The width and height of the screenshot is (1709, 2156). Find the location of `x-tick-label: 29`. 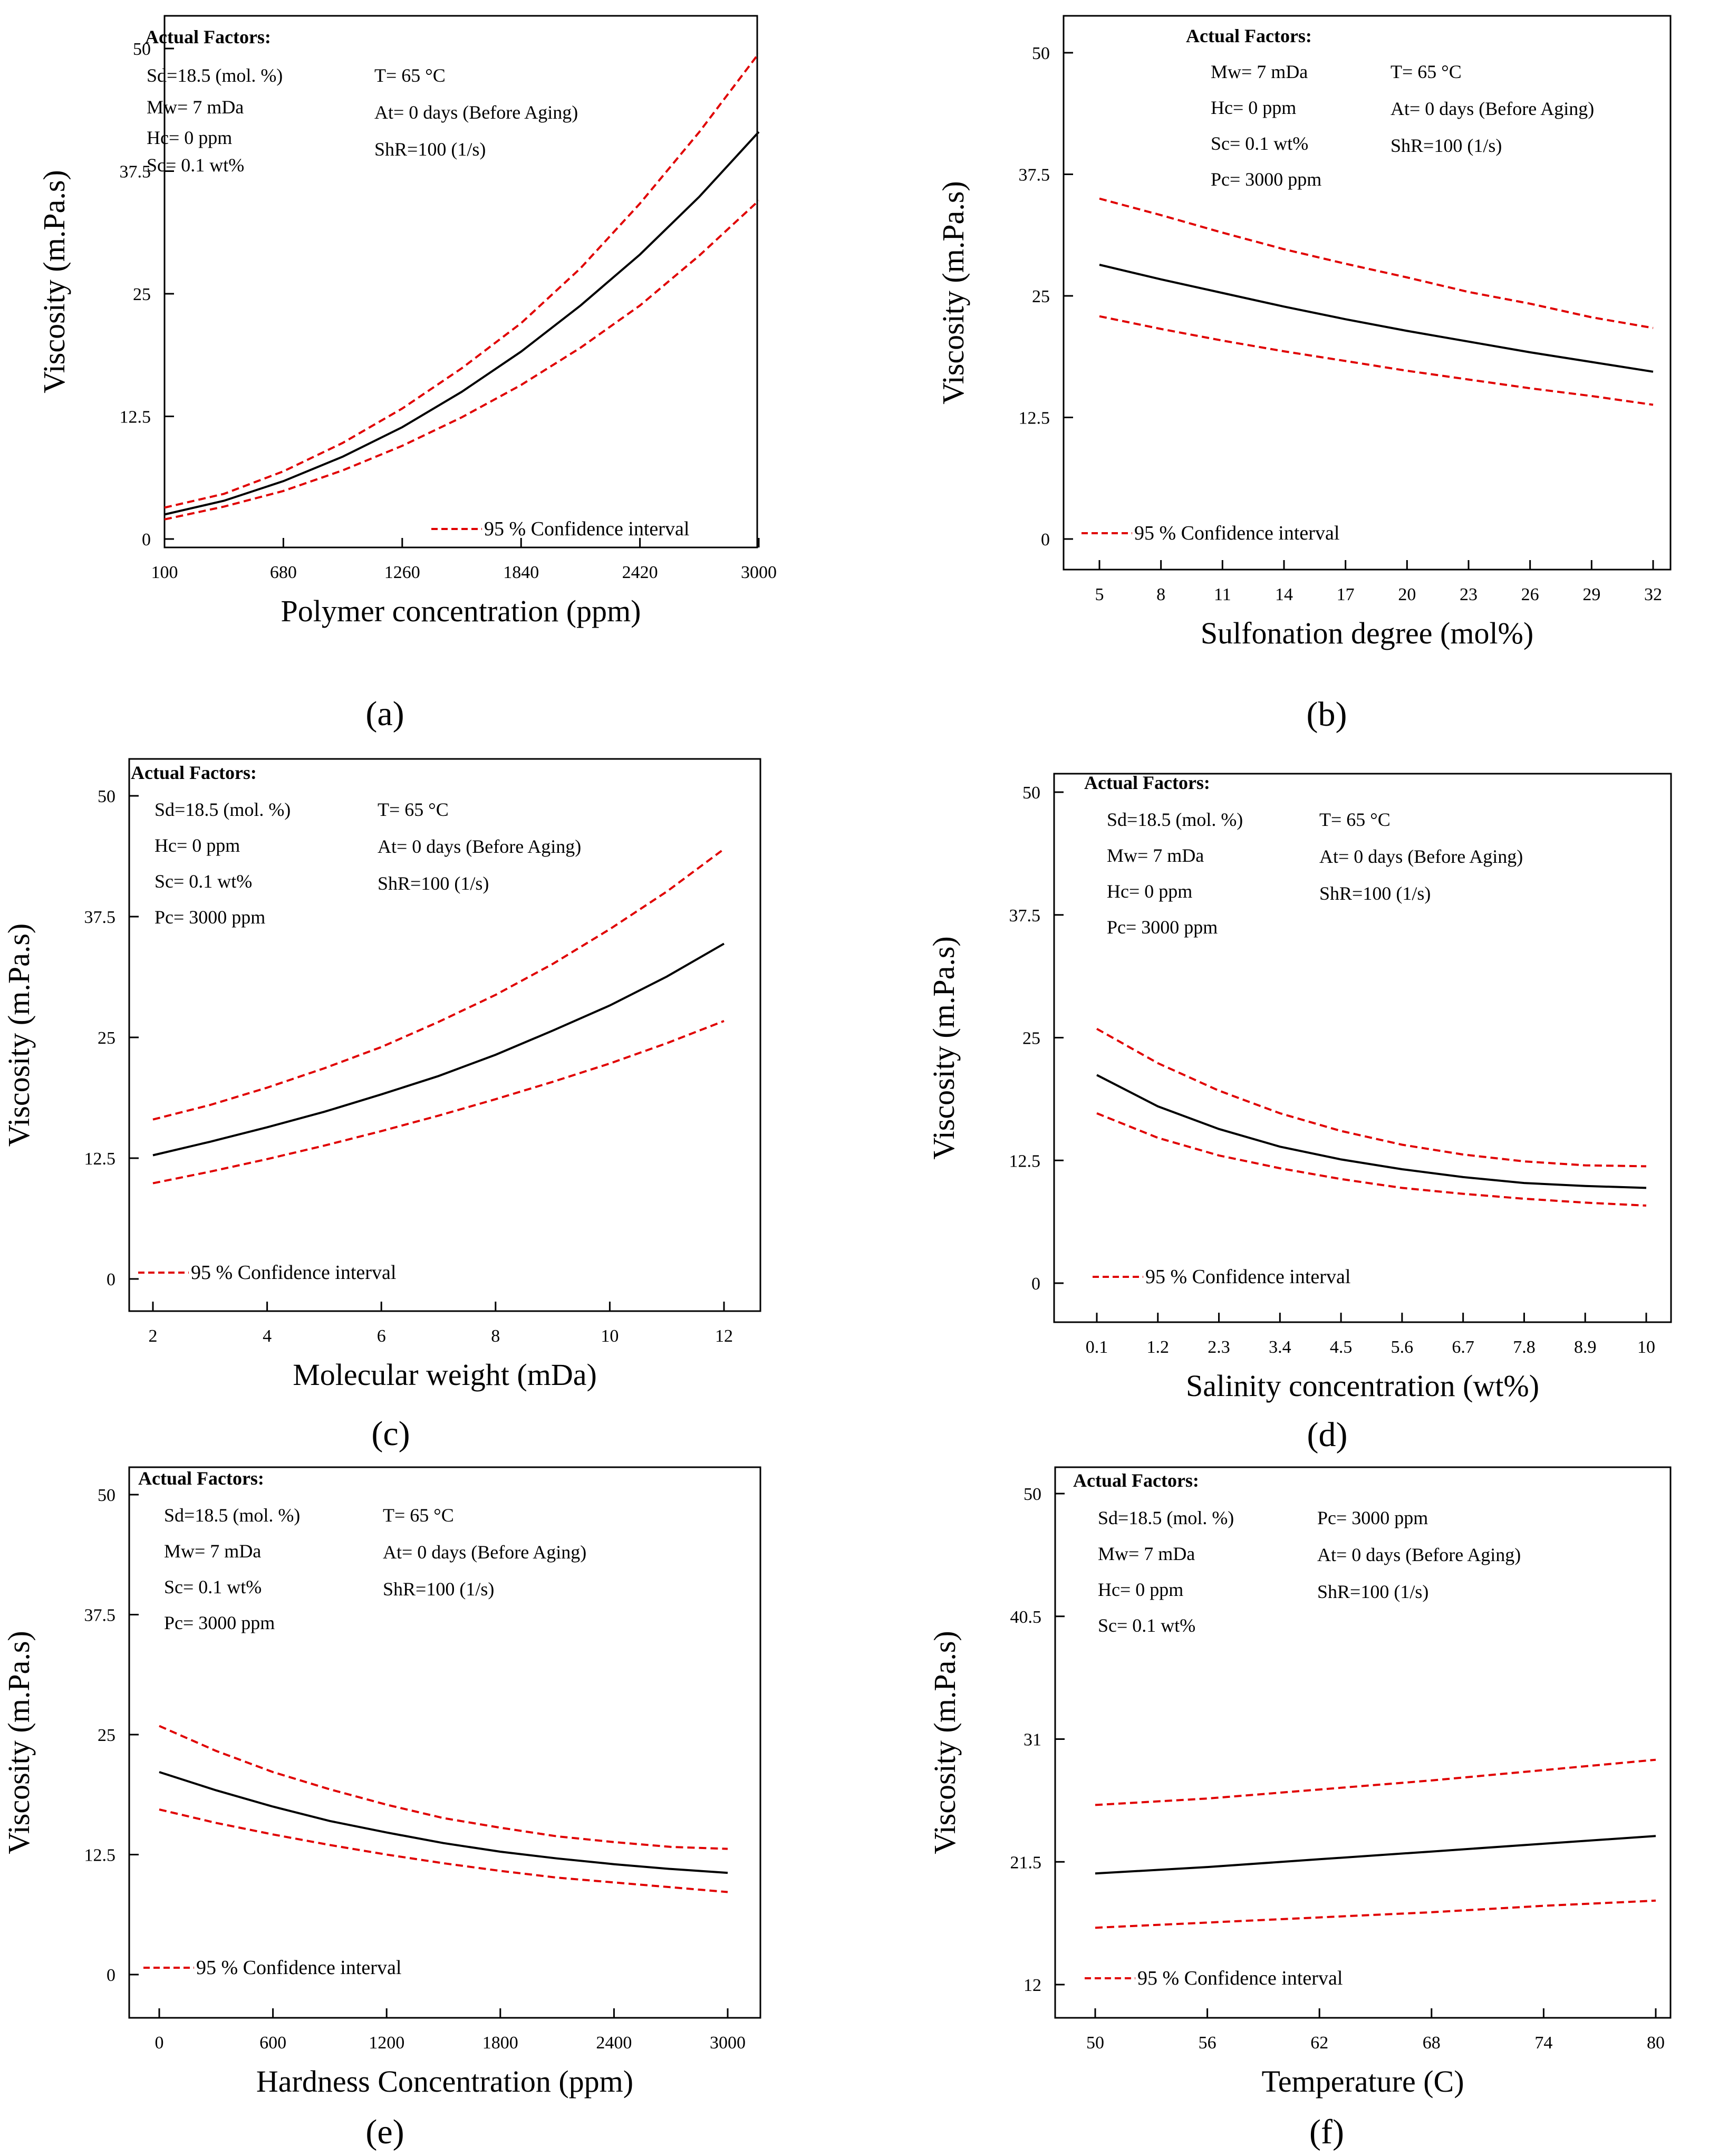

x-tick-label: 29 is located at coordinates (1591, 594).